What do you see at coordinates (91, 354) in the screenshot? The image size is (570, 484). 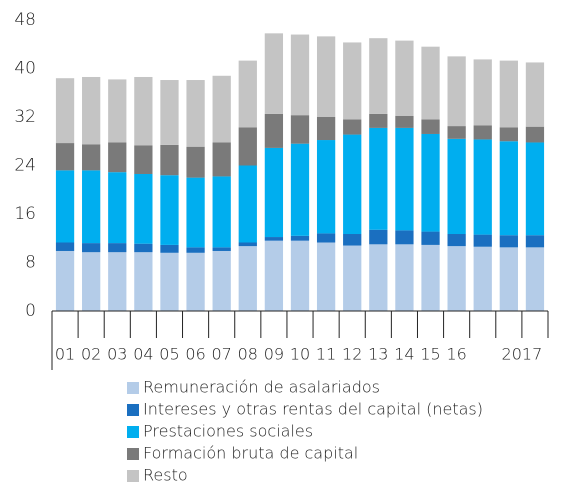 I see `x-tick-label: 02` at bounding box center [91, 354].